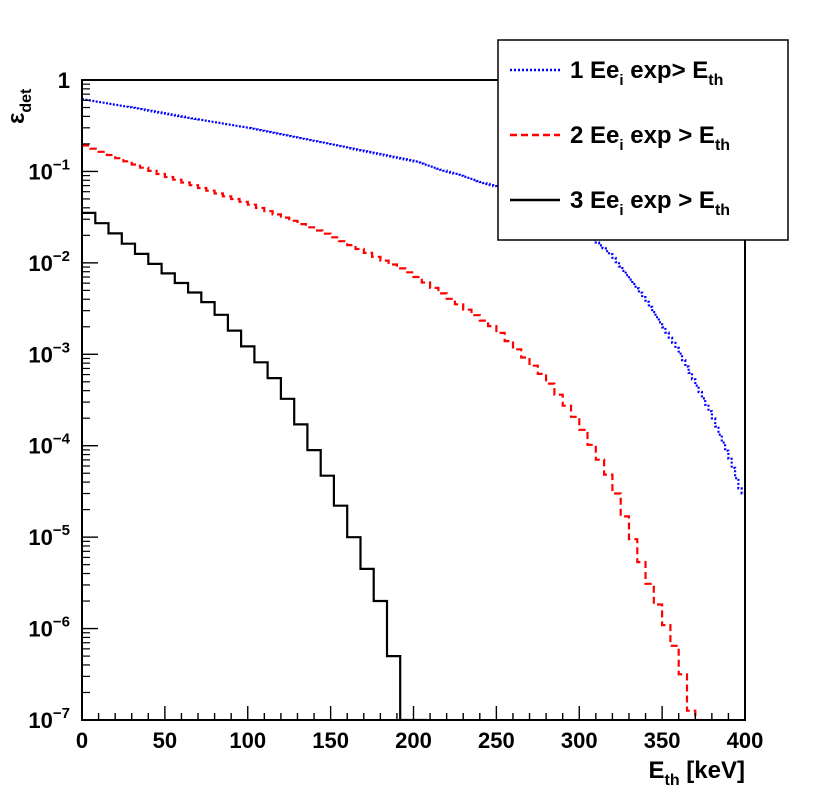 This screenshot has height=801, width=830. What do you see at coordinates (697, 773) in the screenshot?
I see `x-axis-title: Eth [keV]` at bounding box center [697, 773].